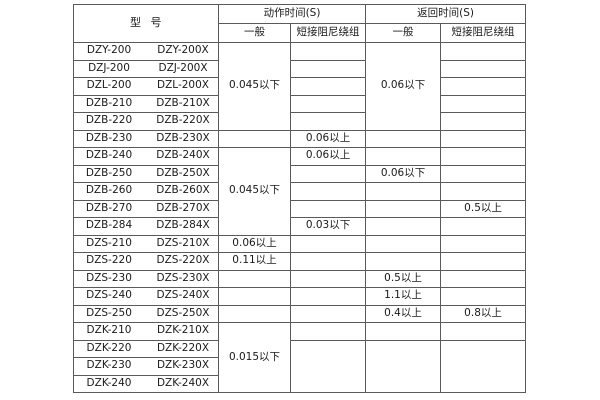 Image resolution: width=600 pixels, height=400 pixels. I want to click on header-row-sub: 一般 短接阻尼绕组 一般 短接阻尼绕组, so click(300, 33).